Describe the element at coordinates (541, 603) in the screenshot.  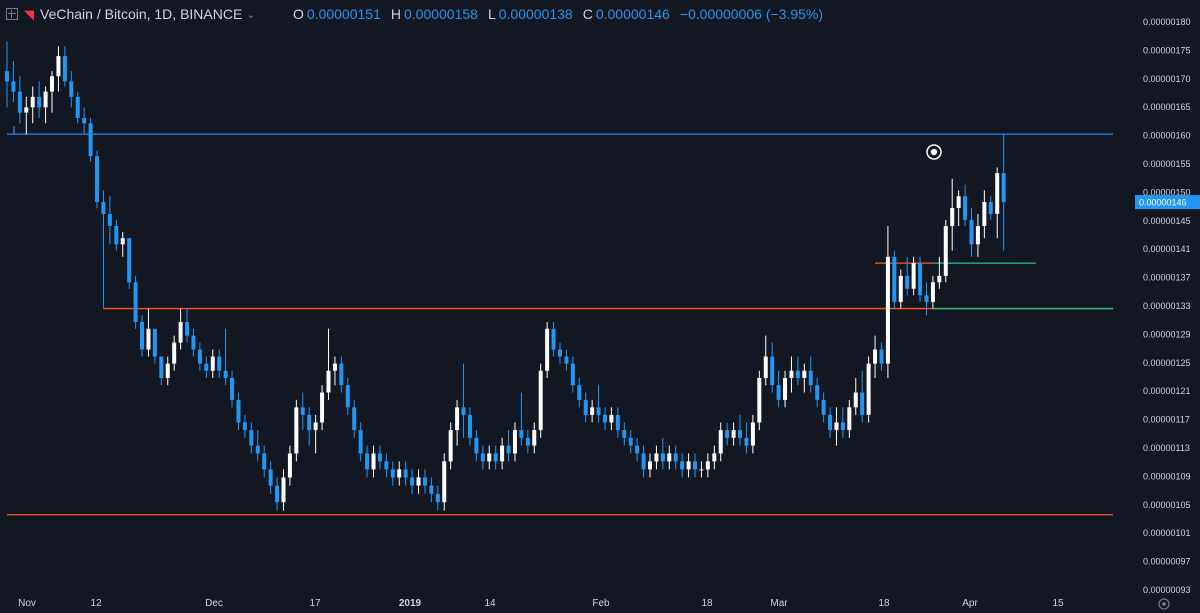
I see `time-axis: Nov 12 Dec 17 2019 14 Feb 18 Mar 18 Apr 15` at that location.